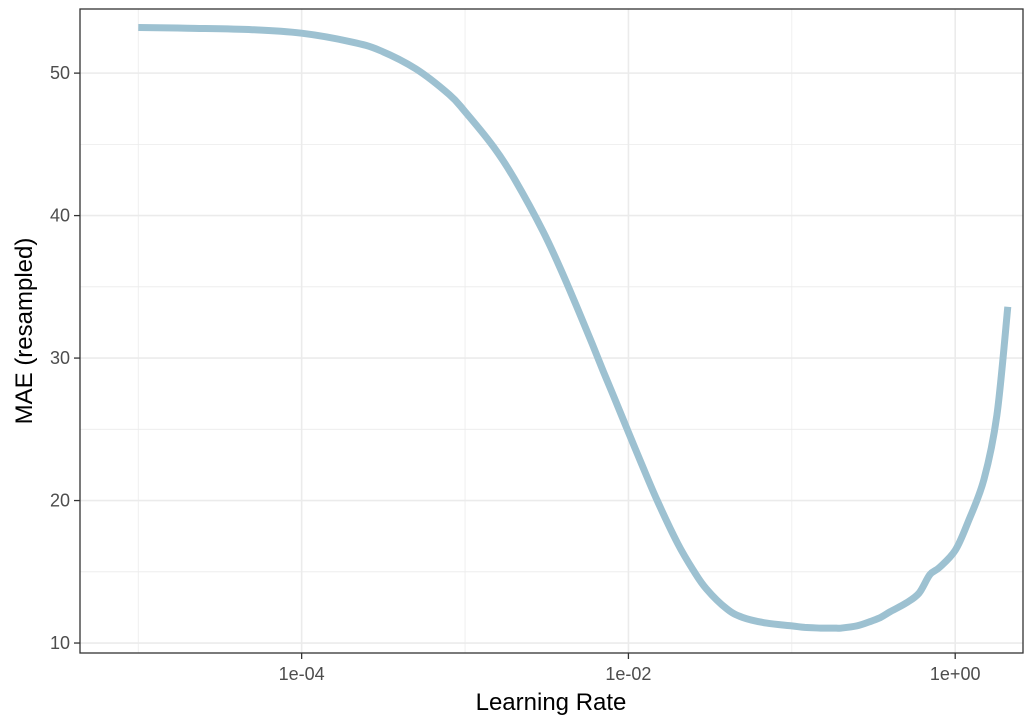 This screenshot has height=724, width=1032. What do you see at coordinates (60, 643) in the screenshot?
I see `y-tick-label: 10` at bounding box center [60, 643].